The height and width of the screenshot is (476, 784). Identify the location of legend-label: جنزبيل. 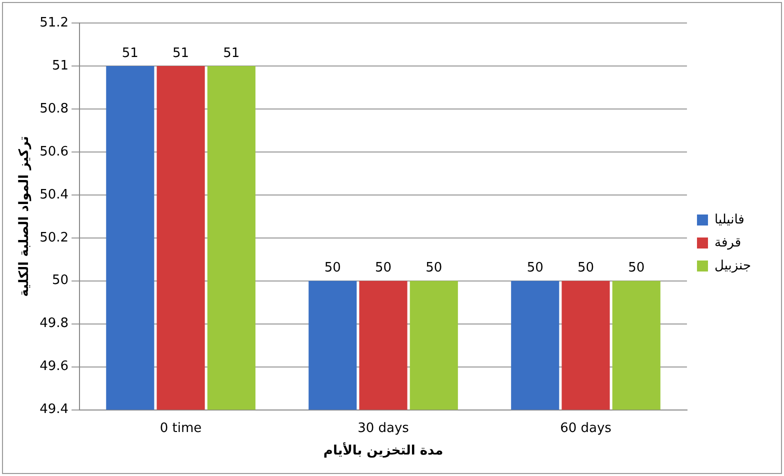
(733, 266).